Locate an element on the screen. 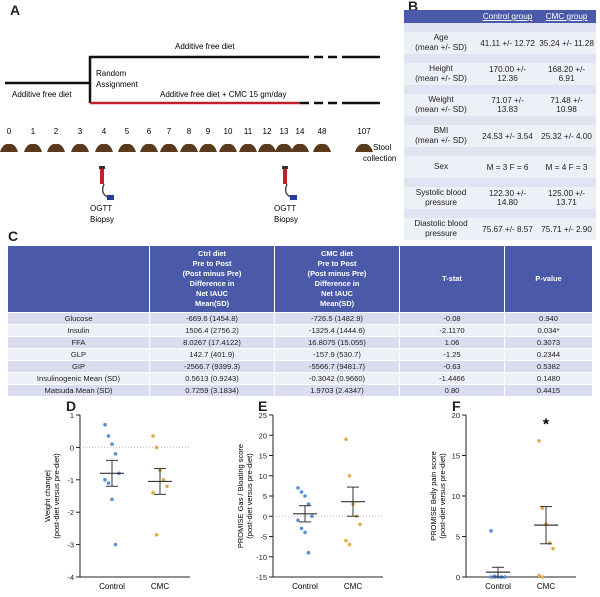  tblc-header-pvalue: P-value is located at coordinates (548, 279).